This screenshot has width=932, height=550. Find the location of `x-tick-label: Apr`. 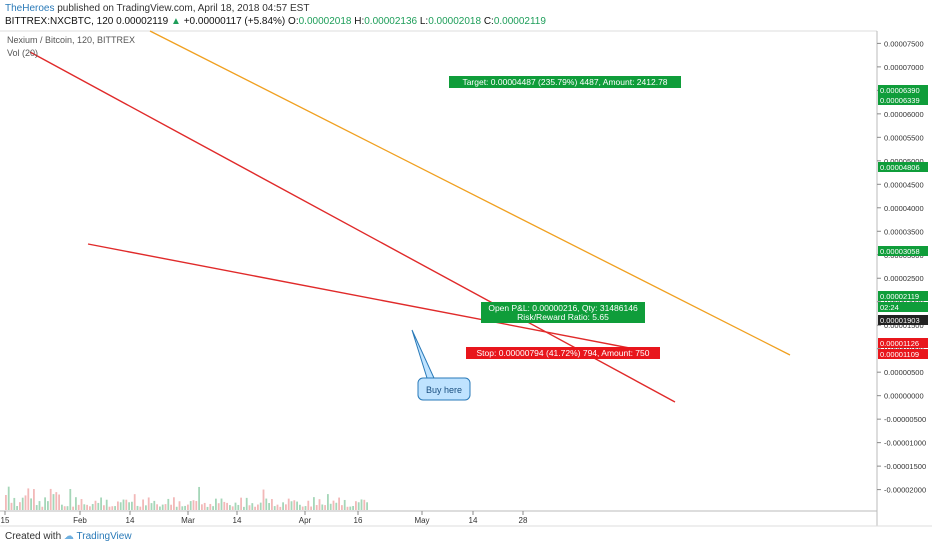

x-tick-label: Apr is located at coordinates (305, 520).